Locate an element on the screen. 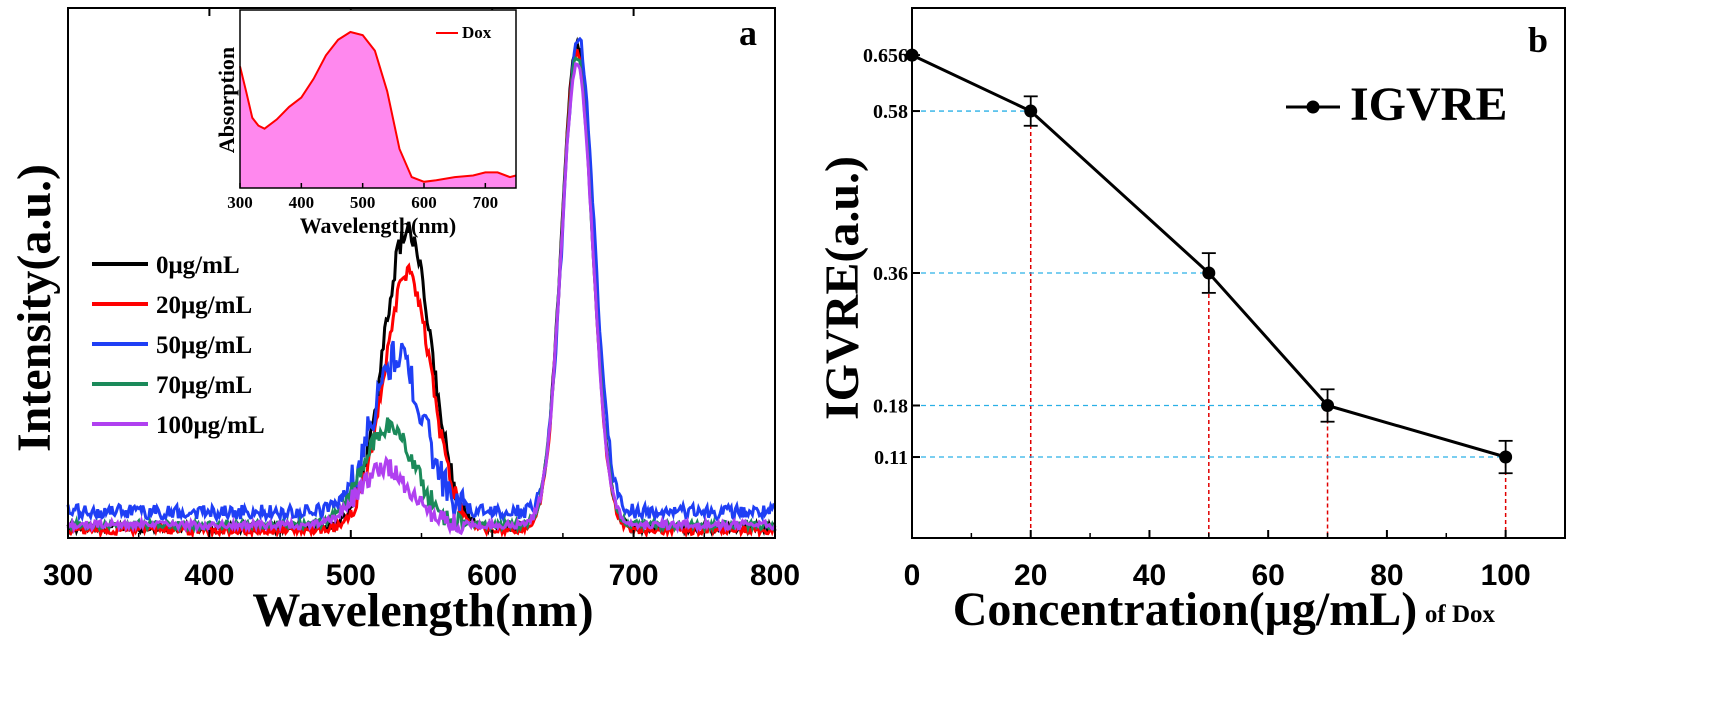 The height and width of the screenshot is (706, 1721). inset-area-fill is located at coordinates (378, 110).